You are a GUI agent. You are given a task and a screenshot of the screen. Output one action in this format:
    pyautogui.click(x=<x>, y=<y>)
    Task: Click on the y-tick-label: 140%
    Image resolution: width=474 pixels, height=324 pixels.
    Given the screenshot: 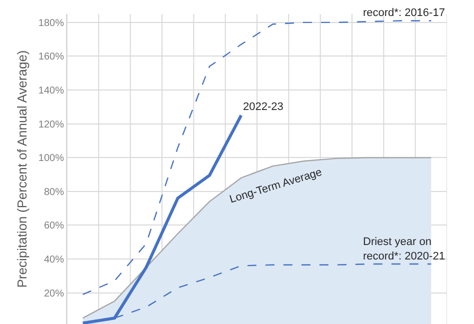 What is the action you would take?
    pyautogui.click(x=51, y=91)
    